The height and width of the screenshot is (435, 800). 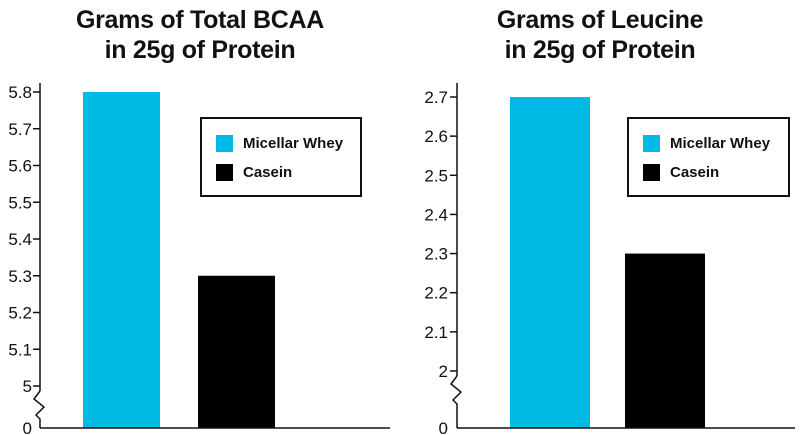 What do you see at coordinates (20, 166) in the screenshot?
I see `y-tick-label: 5.6` at bounding box center [20, 166].